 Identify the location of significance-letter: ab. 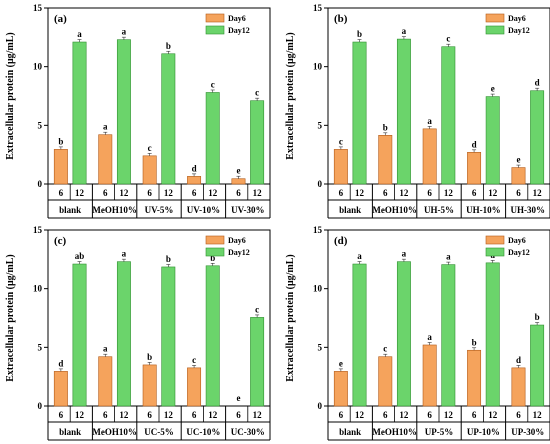
(80, 256).